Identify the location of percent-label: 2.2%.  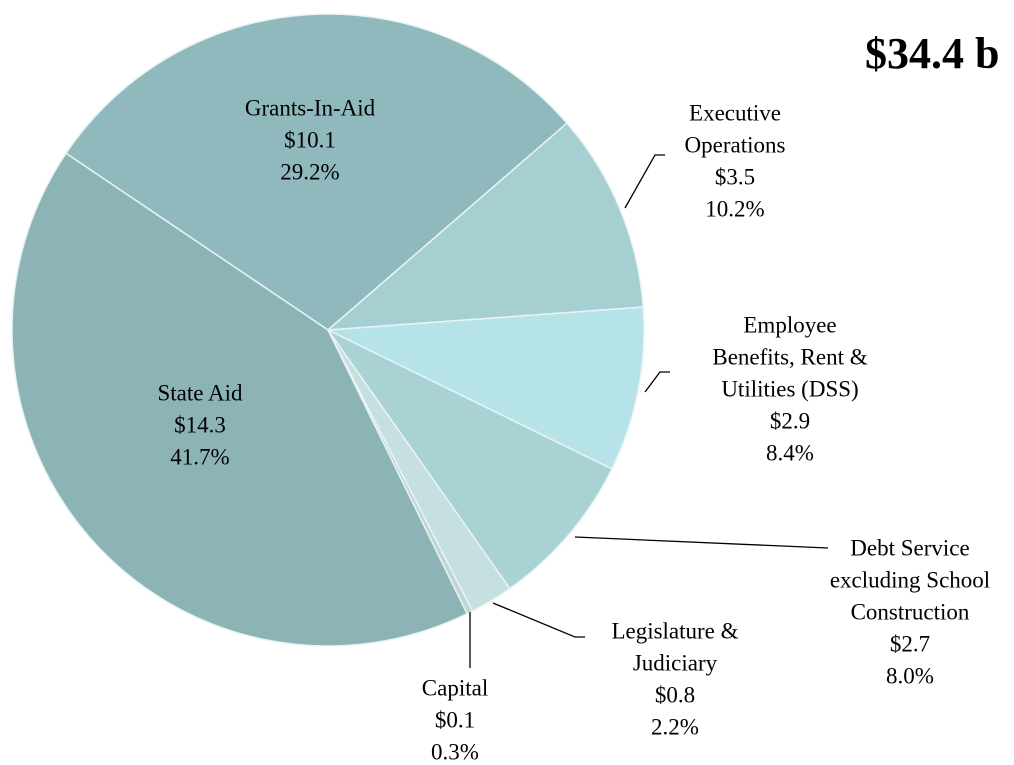
(675, 726).